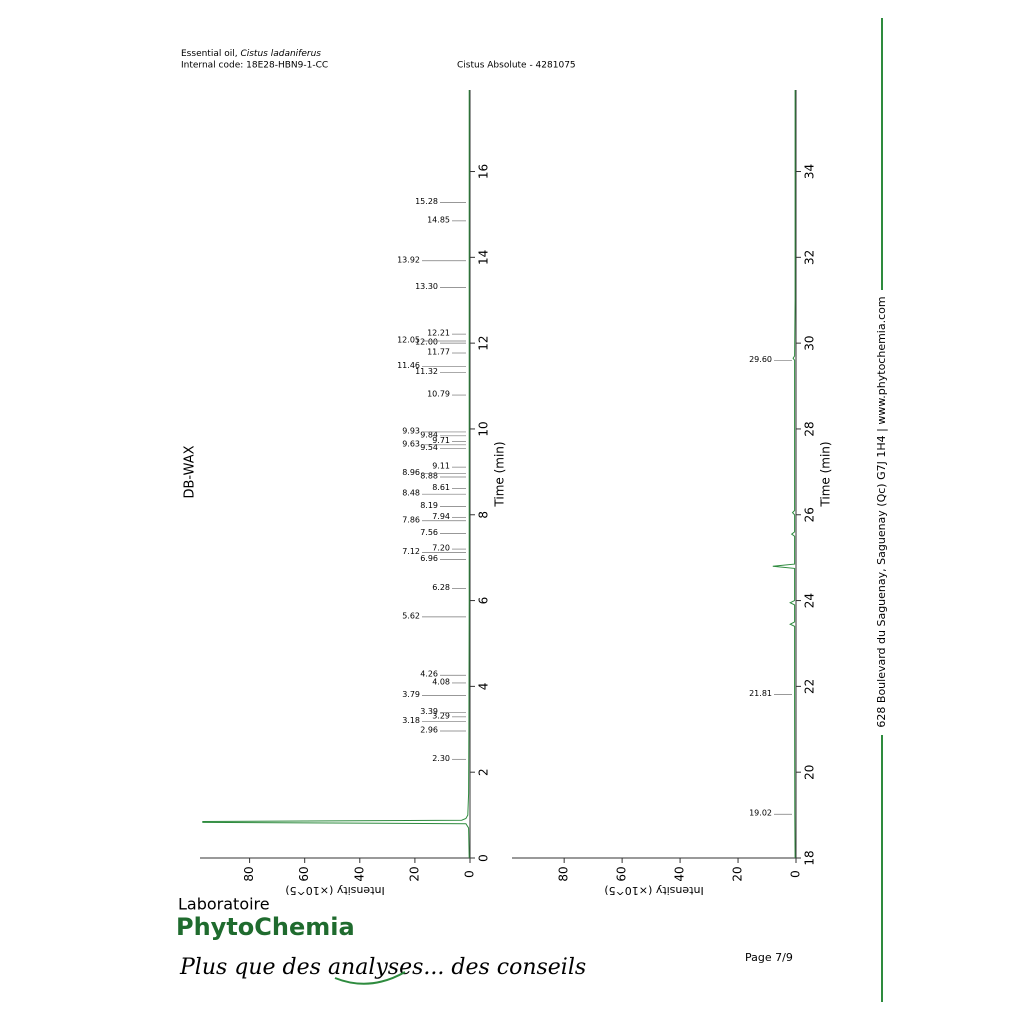  What do you see at coordinates (254, 66) in the screenshot?
I see `internal-code: Internal code: 18E28-HBN9-1-CC` at bounding box center [254, 66].